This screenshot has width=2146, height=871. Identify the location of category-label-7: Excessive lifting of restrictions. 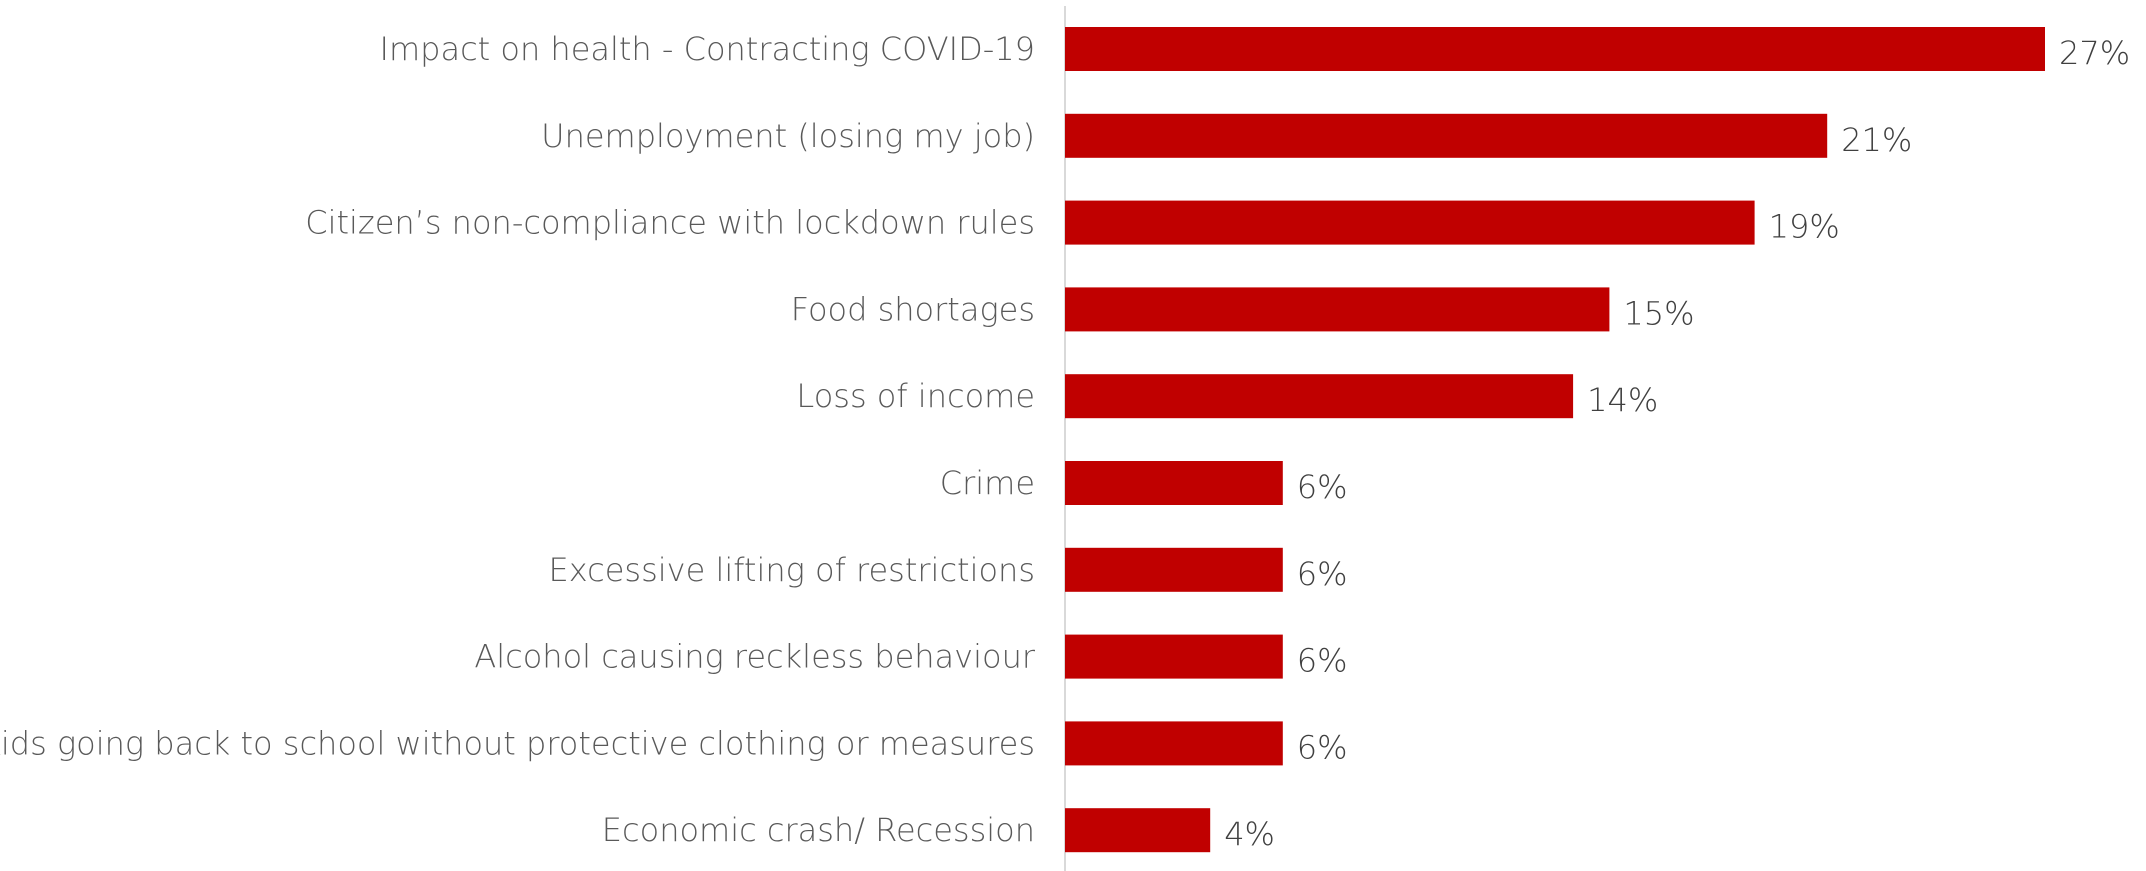
(792, 570).